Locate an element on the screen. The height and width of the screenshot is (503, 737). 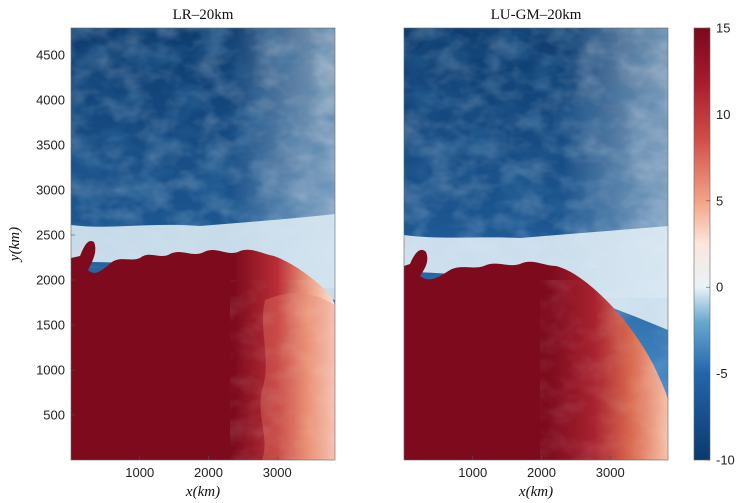
y-tick-label: 3000 is located at coordinates (50, 190).